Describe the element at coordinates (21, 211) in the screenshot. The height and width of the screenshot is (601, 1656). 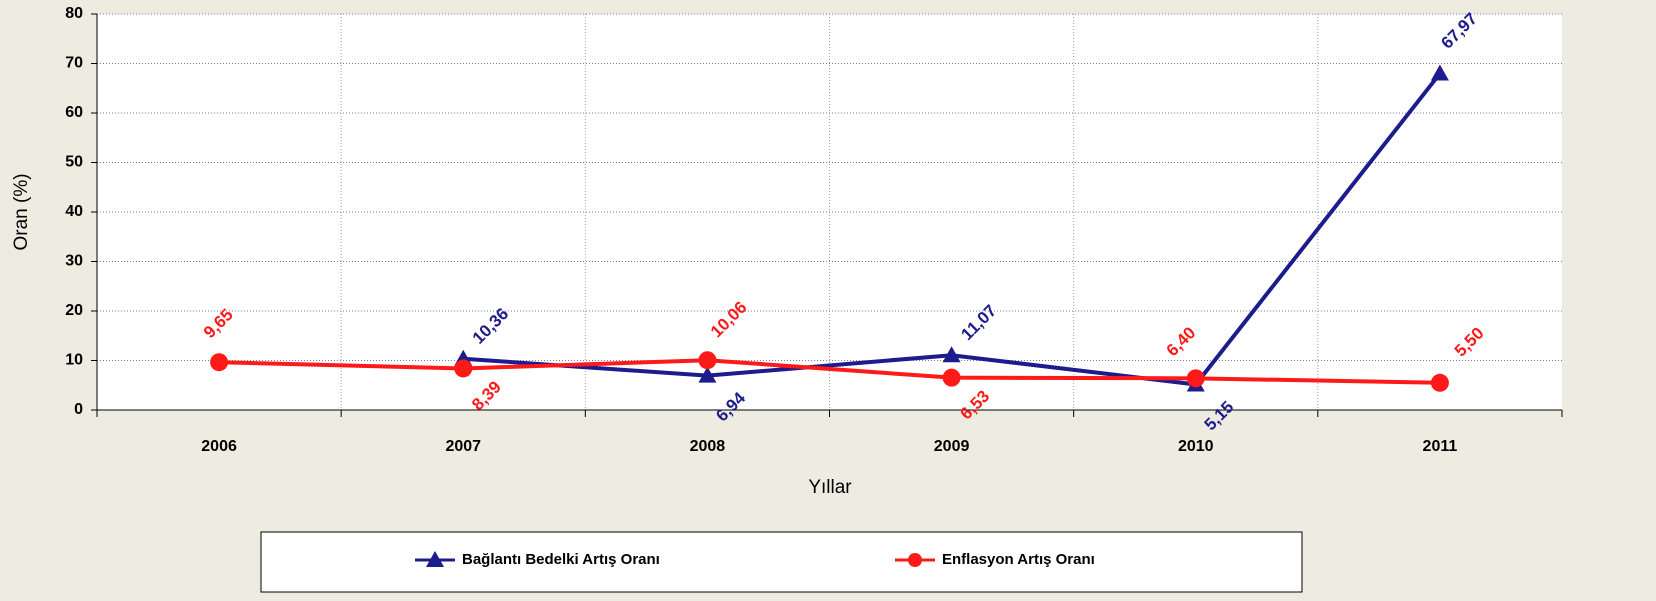
I see `y-axis-label: Oran (%)` at that location.